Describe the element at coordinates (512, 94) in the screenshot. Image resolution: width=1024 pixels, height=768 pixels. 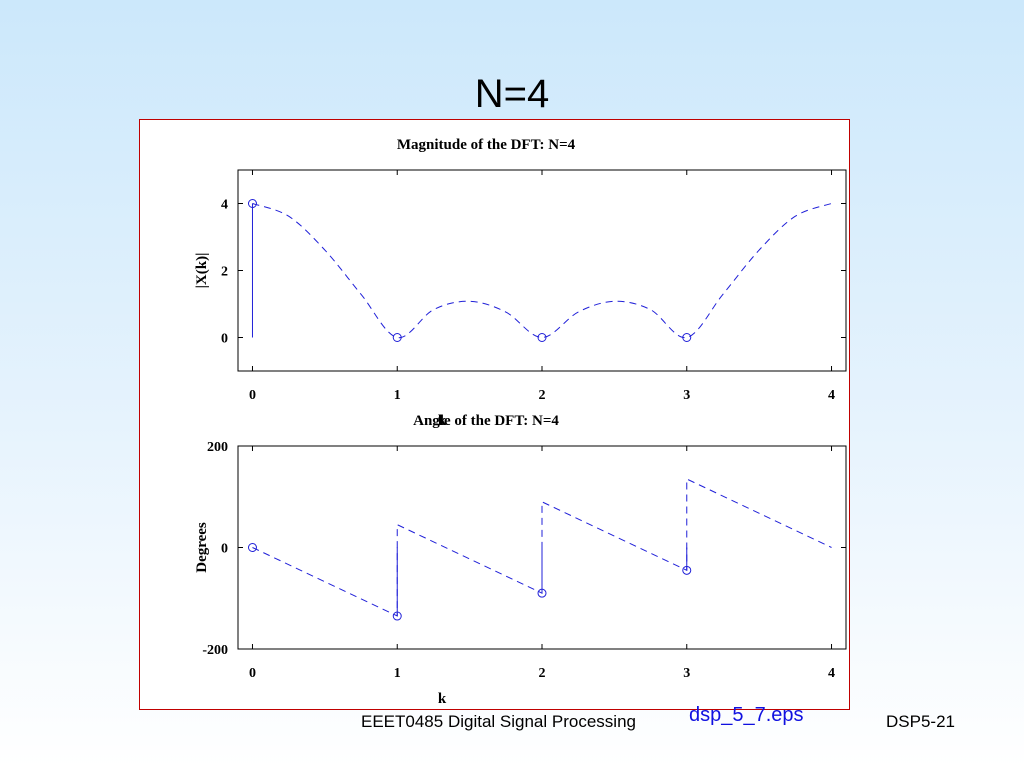
I see `slide-title: N=4` at that location.